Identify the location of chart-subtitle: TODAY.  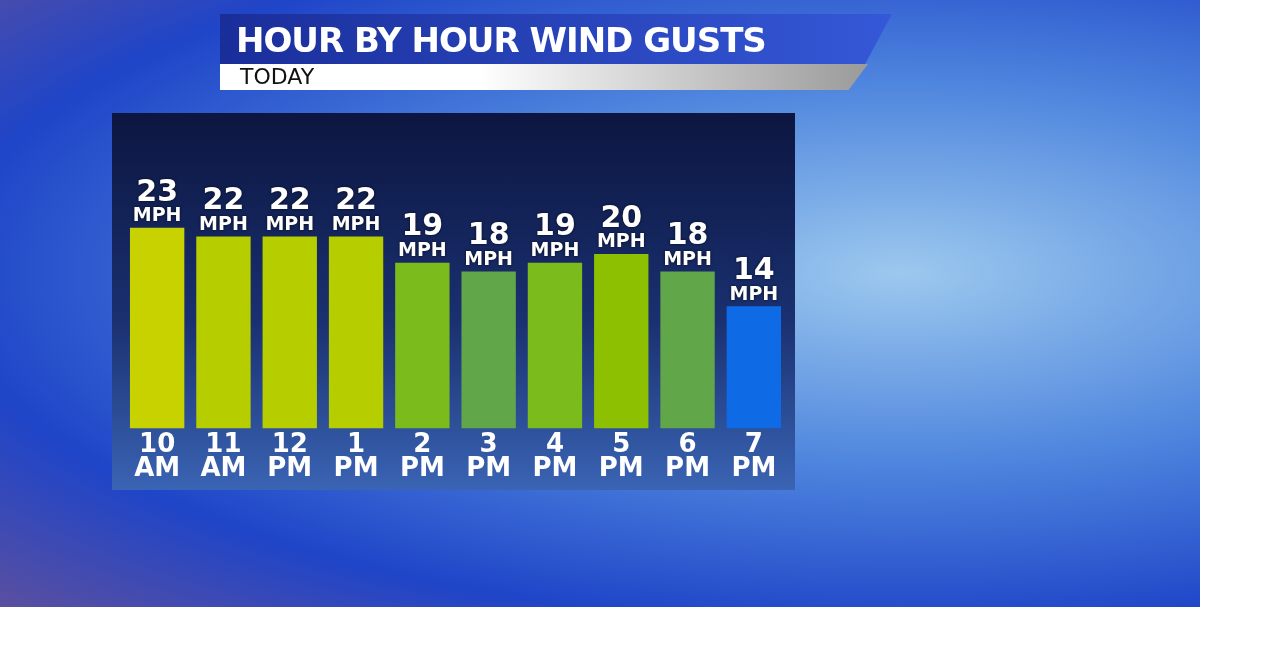
(277, 76).